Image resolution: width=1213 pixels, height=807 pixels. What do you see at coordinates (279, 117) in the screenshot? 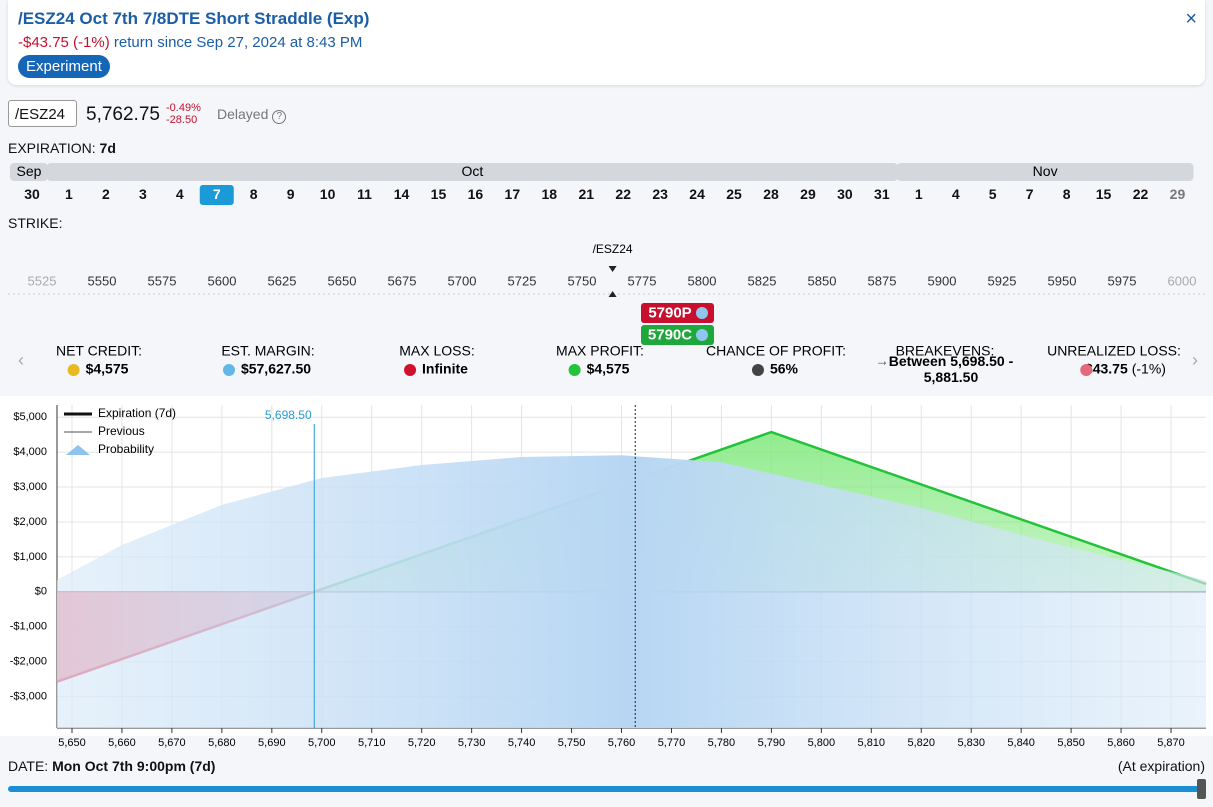
I see `help-icon: ?` at bounding box center [279, 117].